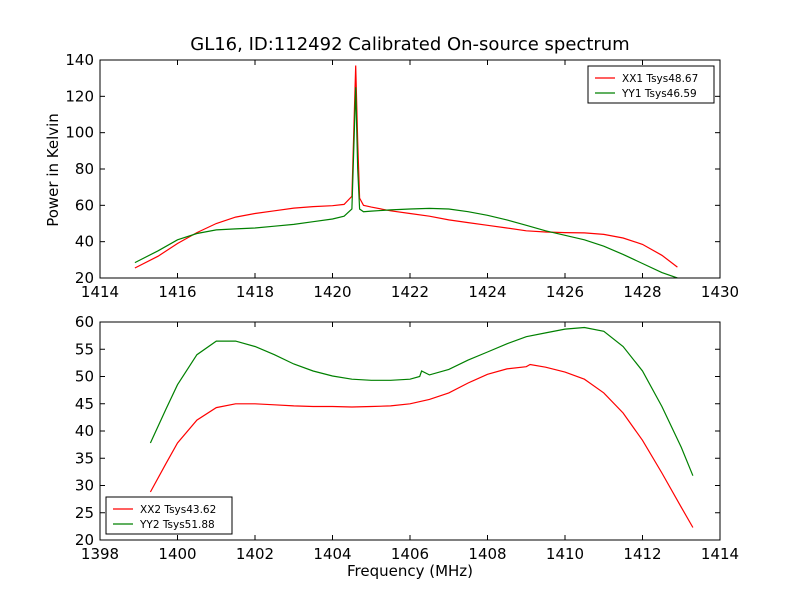  I want to click on bottom-x-tick-label: 1414, so click(720, 554).